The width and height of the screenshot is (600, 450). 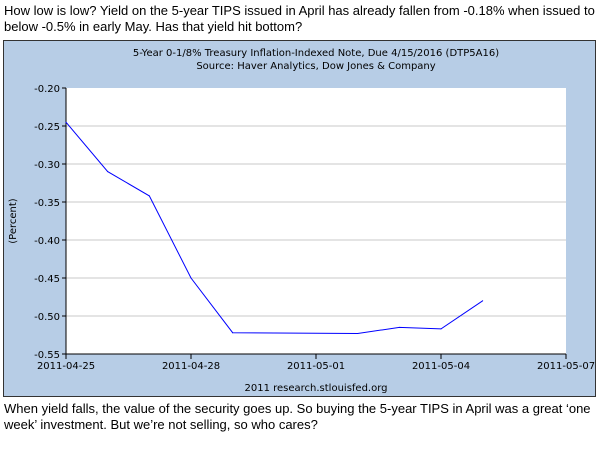 I want to click on y-tick-label: -0.50, so click(x=47, y=317).